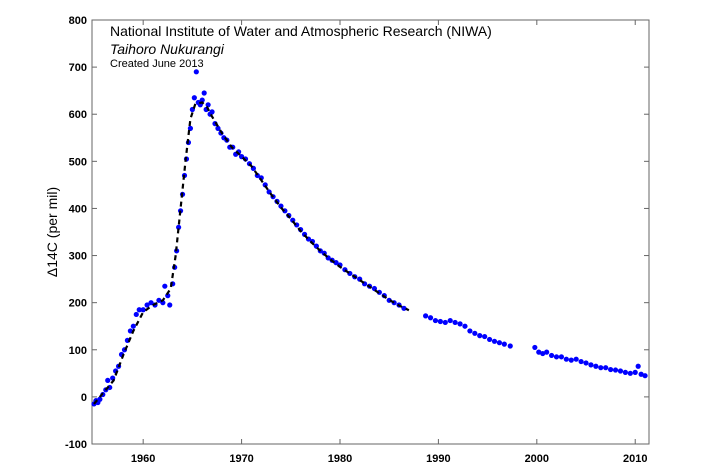 This screenshot has height=473, width=710. What do you see at coordinates (78, 68) in the screenshot?
I see `y-tick-label: 700` at bounding box center [78, 68].